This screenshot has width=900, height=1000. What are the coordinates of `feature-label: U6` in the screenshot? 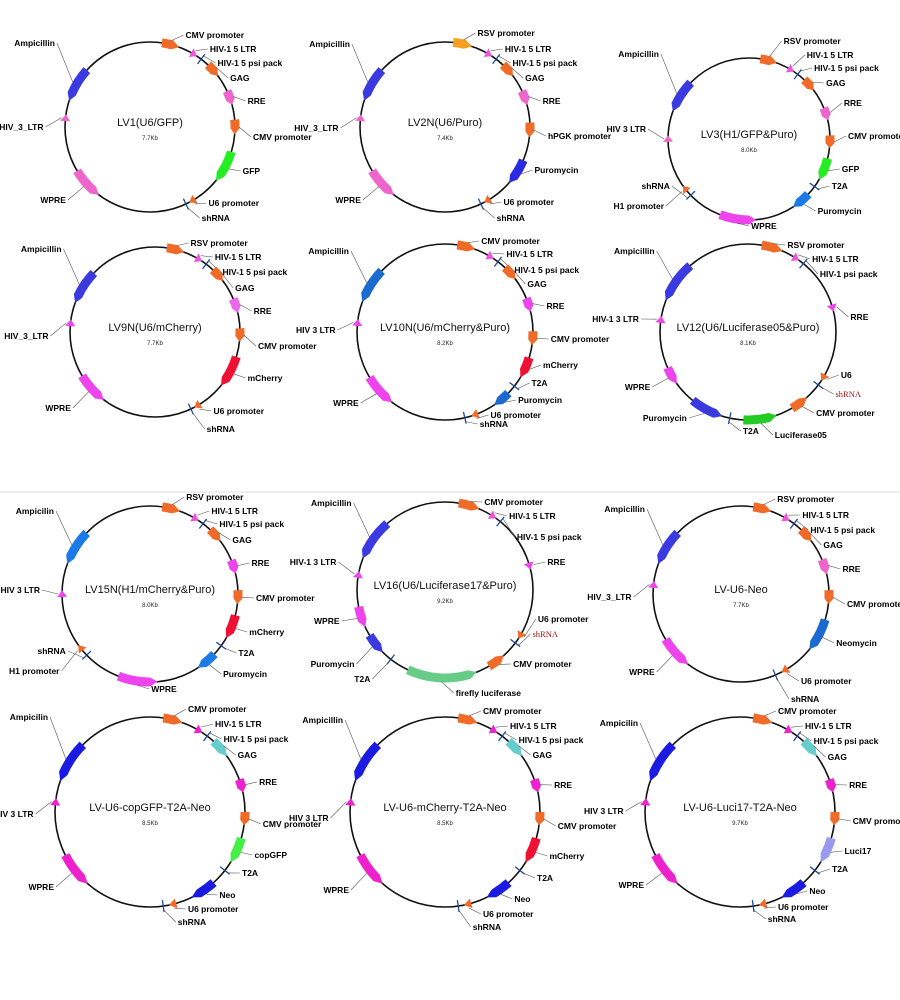 It's located at (846, 375).